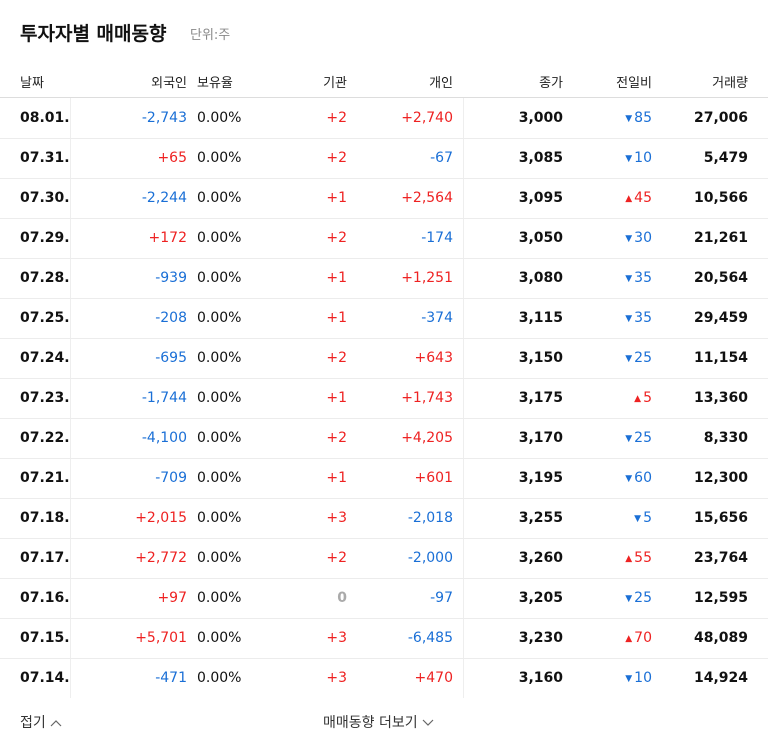 This screenshot has height=749, width=768. Describe the element at coordinates (720, 118) in the screenshot. I see `volume-cell: 27,006` at that location.